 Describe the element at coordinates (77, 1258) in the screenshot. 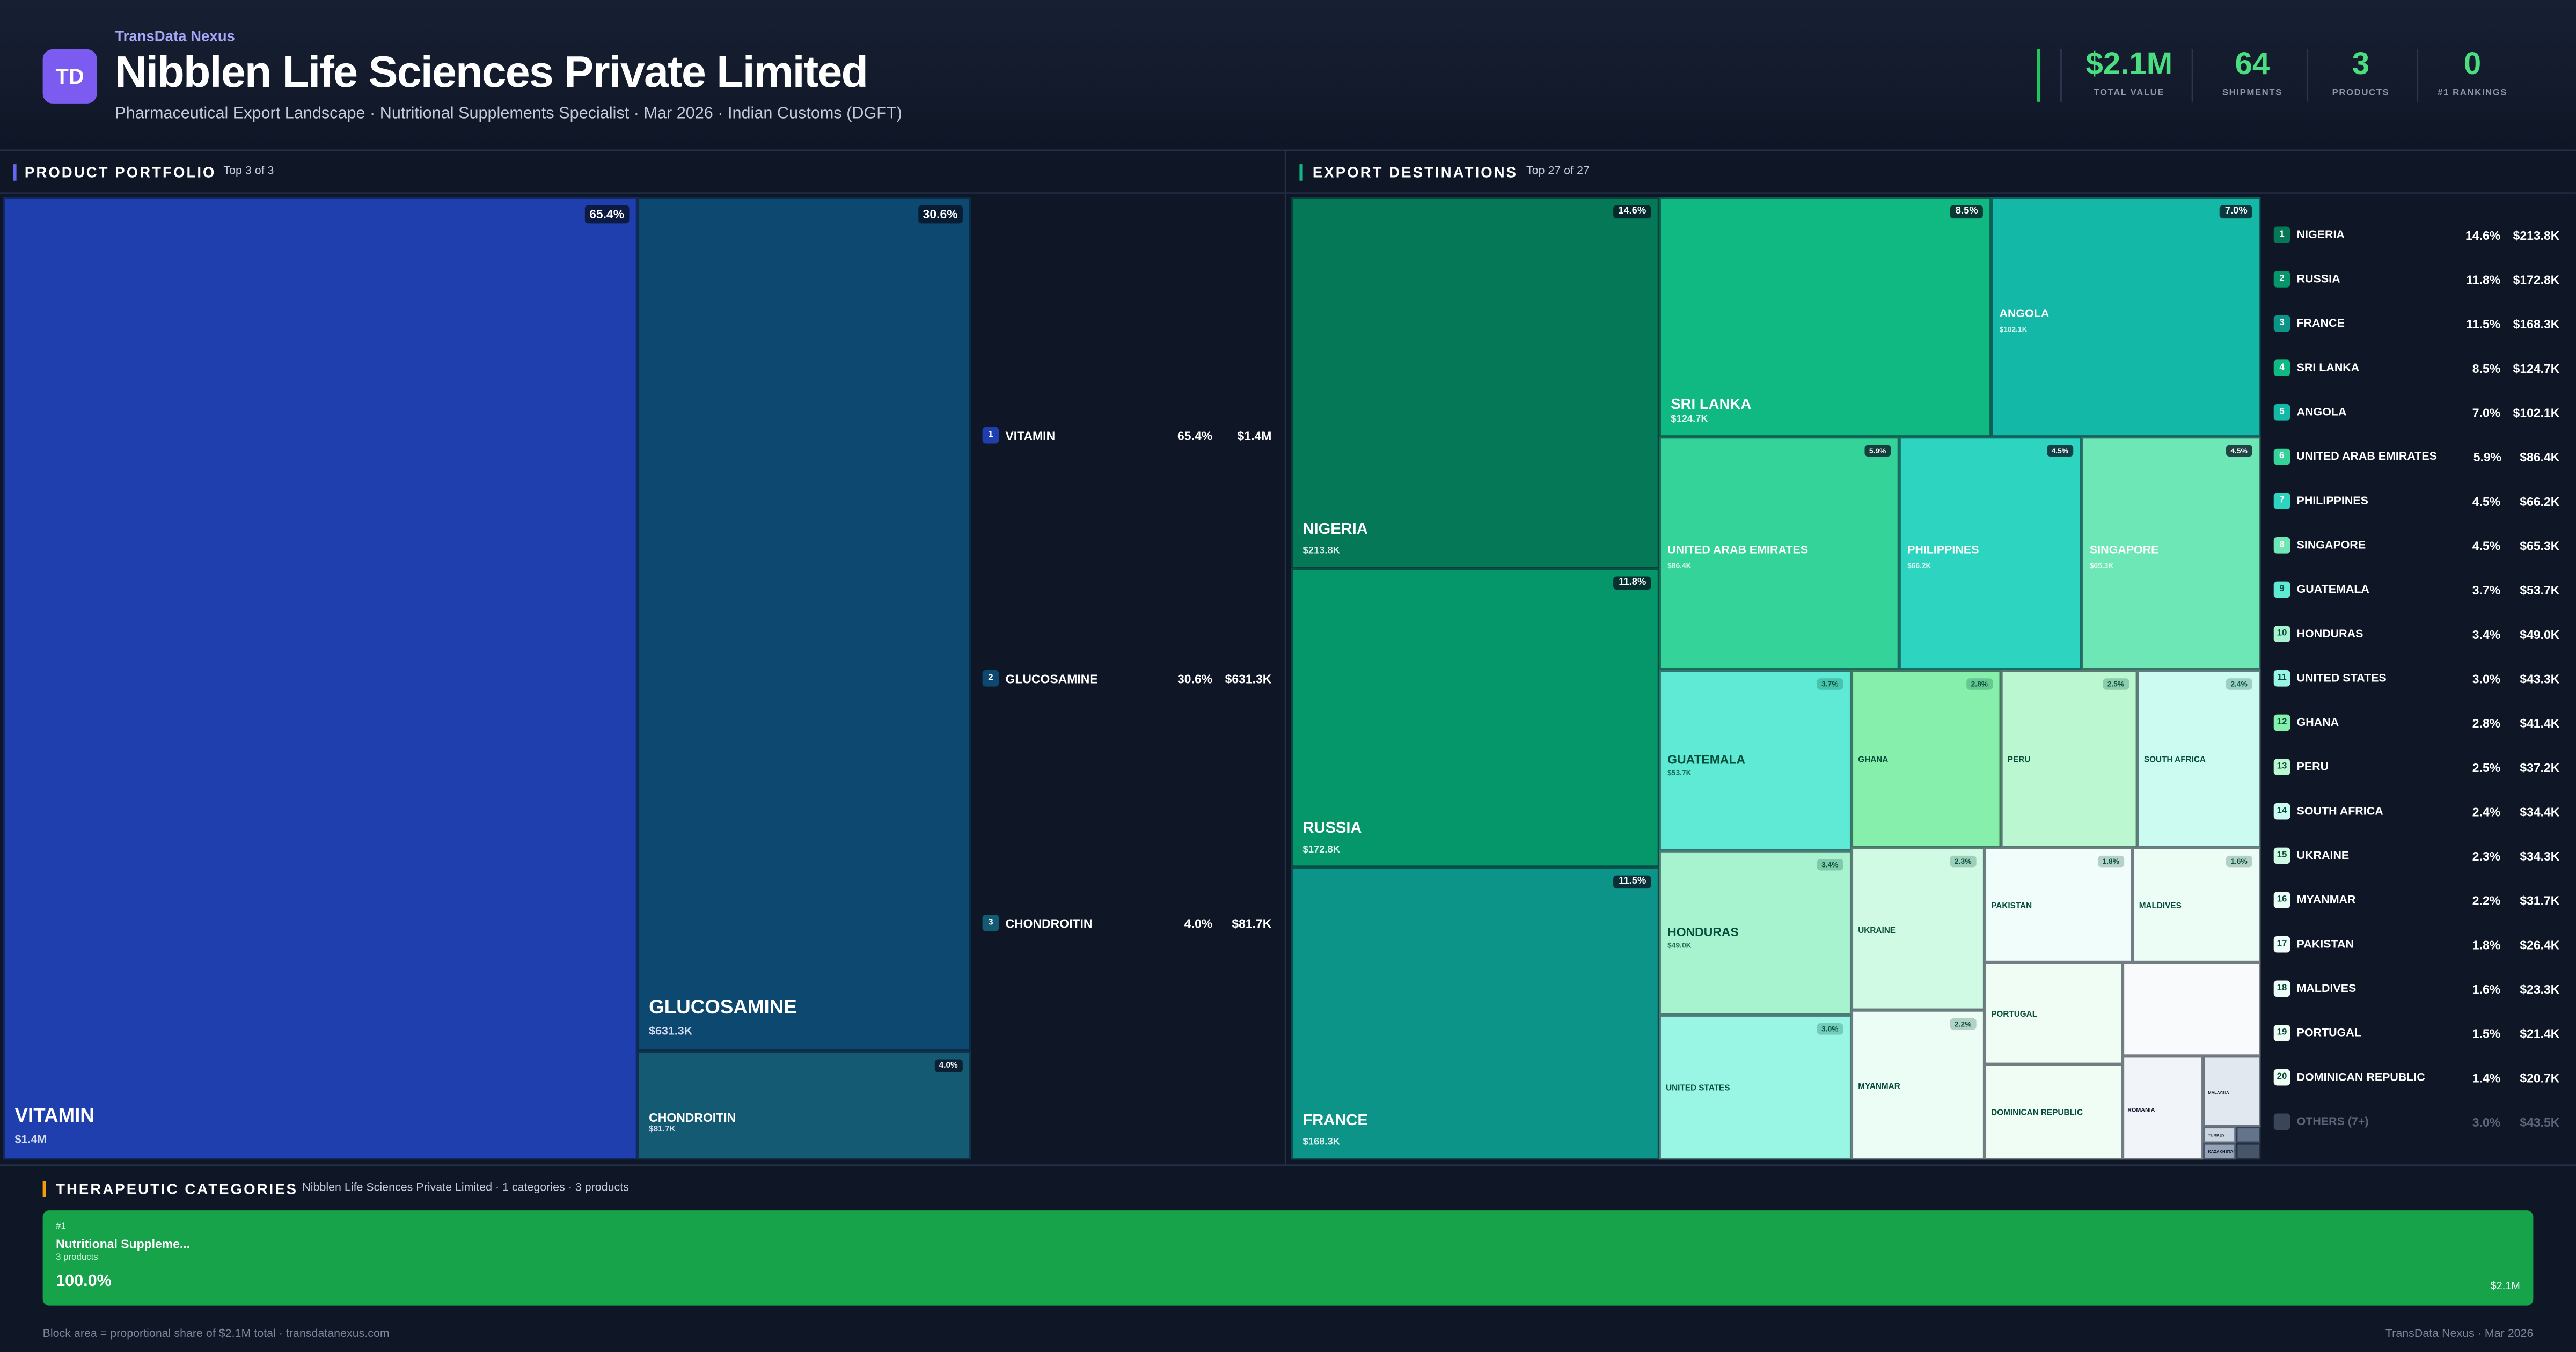

I see `category-products: 3 products` at that location.